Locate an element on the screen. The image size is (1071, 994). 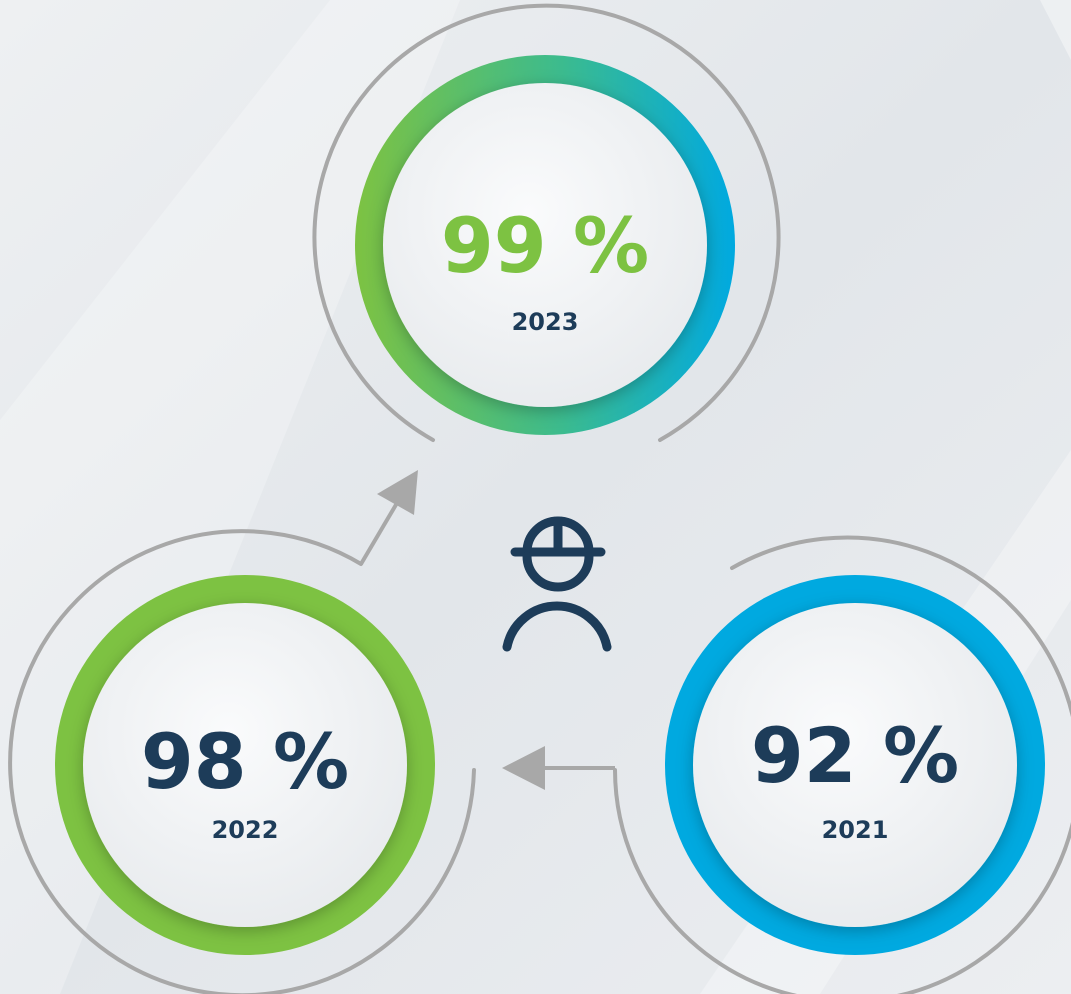
worker-icon is located at coordinates (557, 584).